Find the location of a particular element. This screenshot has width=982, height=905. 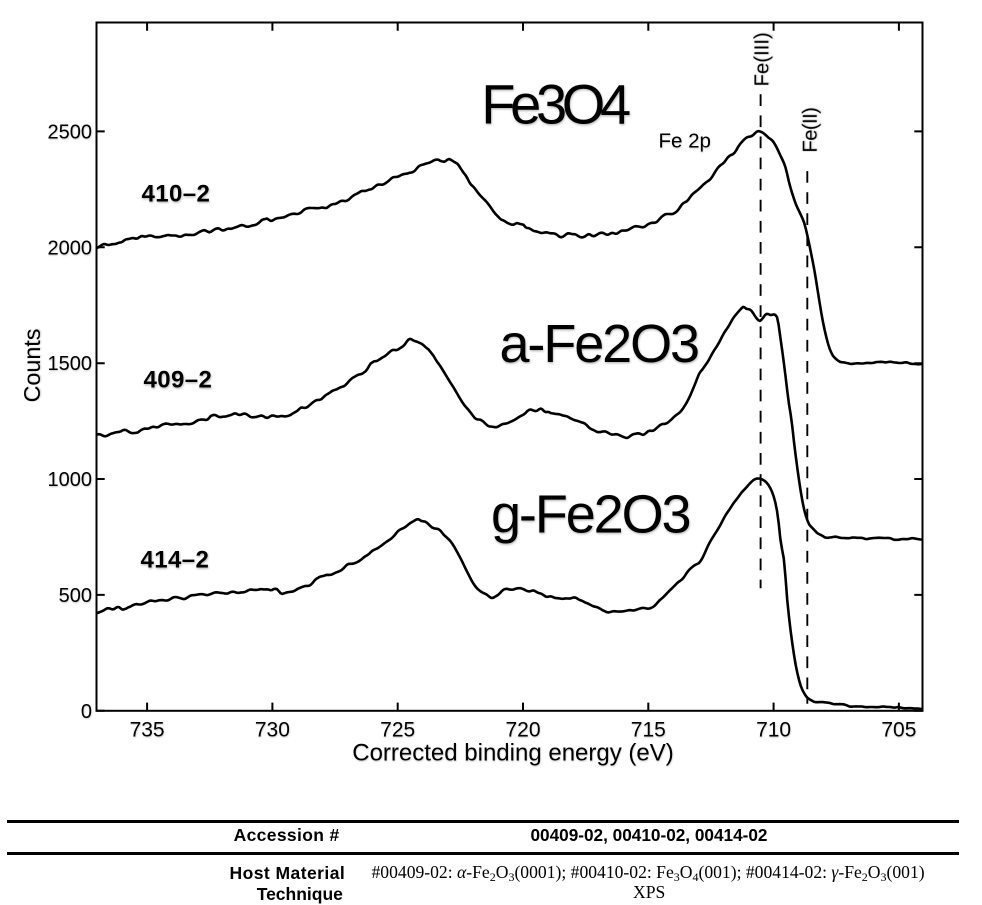

svg-text: Fe 2p is located at coordinates (685, 140).